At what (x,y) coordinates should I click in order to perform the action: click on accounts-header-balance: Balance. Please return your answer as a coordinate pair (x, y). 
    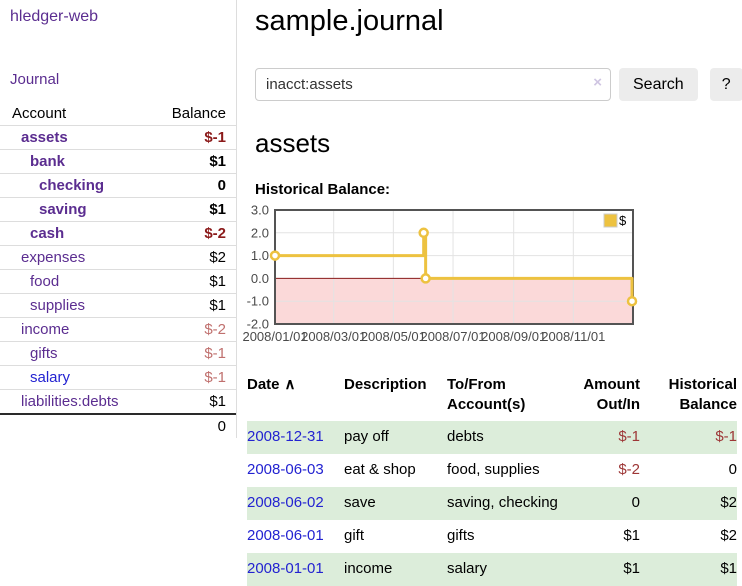
    Looking at the image, I should click on (198, 113).